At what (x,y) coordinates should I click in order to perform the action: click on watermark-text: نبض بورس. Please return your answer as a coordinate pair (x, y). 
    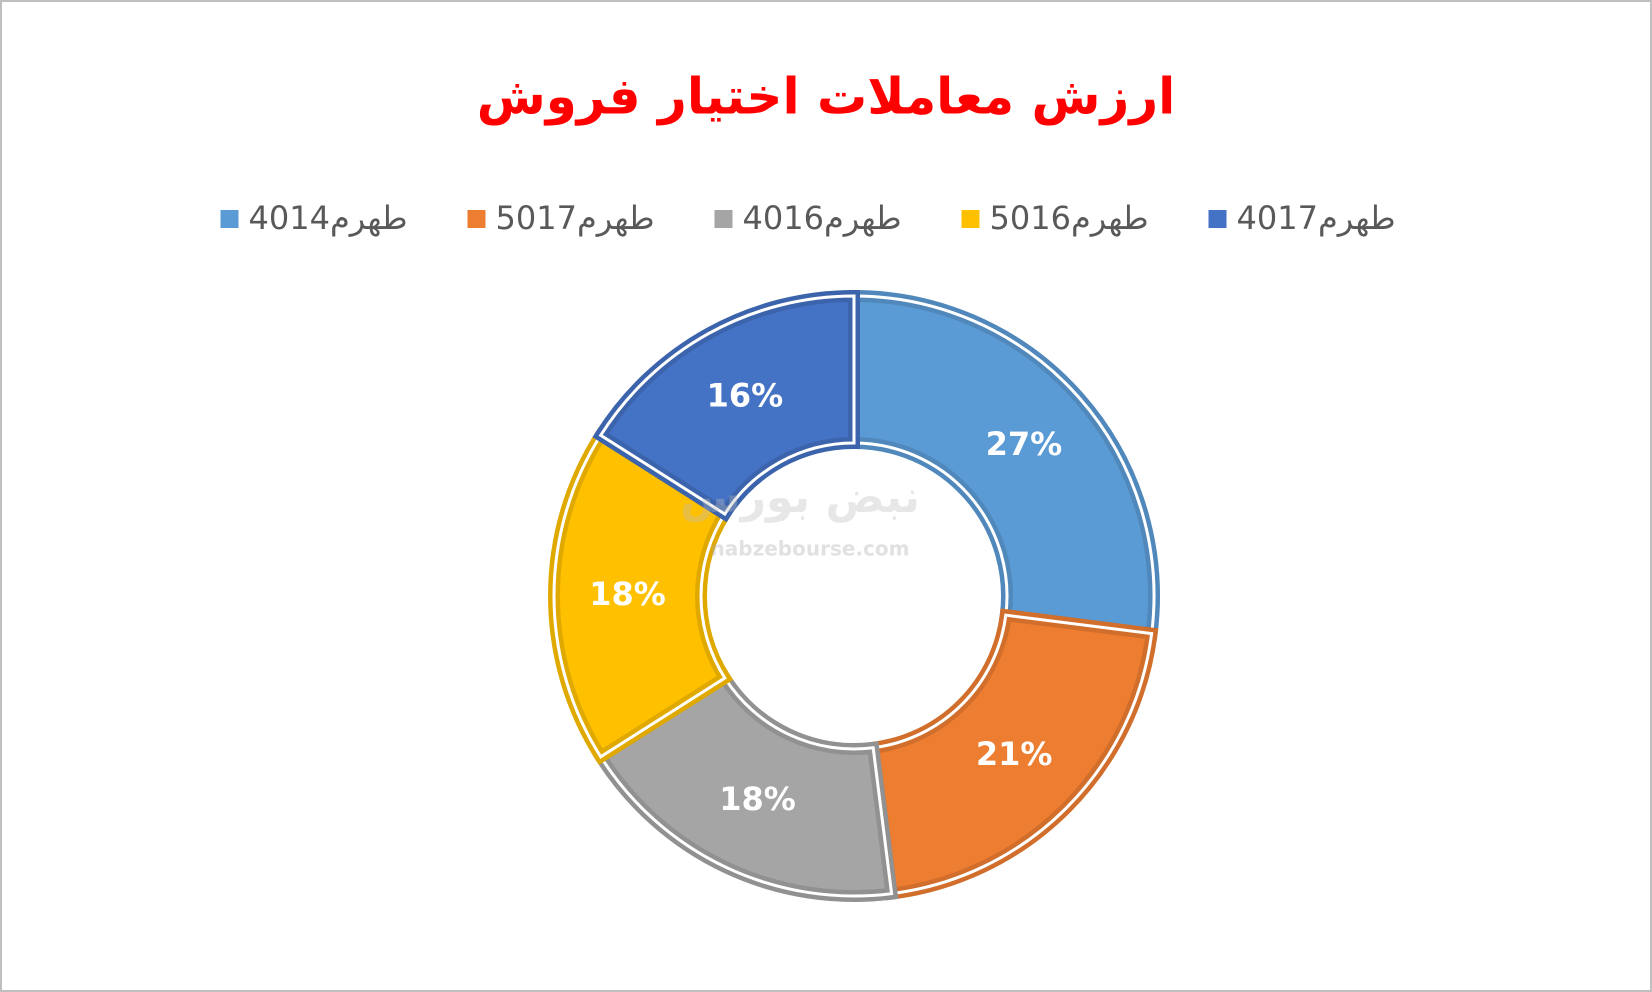
    Looking at the image, I should click on (800, 497).